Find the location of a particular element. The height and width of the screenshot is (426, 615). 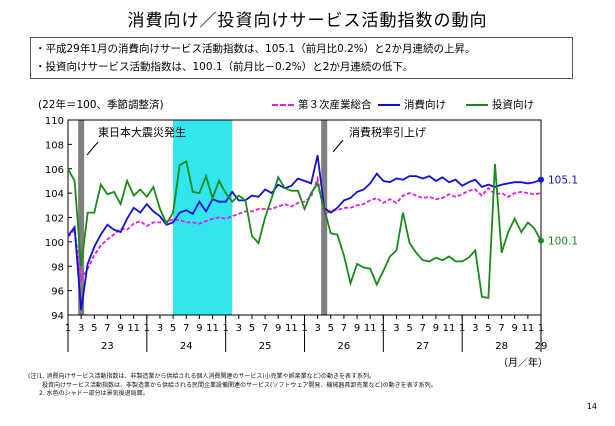

end-marker-investment is located at coordinates (541, 240).